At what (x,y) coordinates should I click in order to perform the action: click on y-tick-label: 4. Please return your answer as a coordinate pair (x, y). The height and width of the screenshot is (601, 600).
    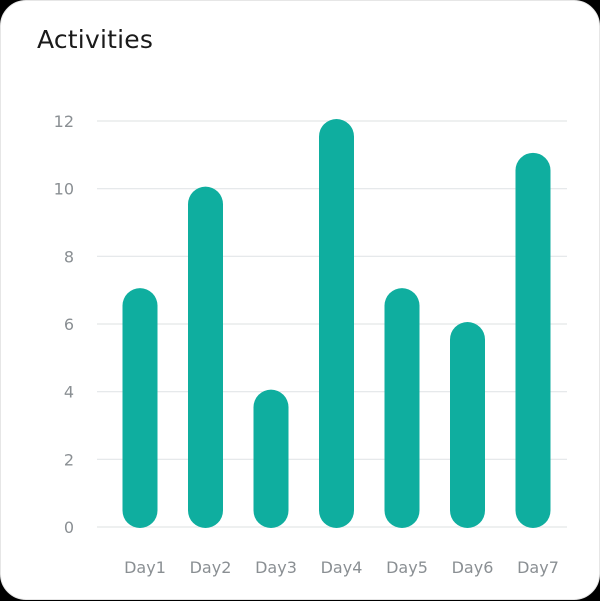
    Looking at the image, I should click on (69, 392).